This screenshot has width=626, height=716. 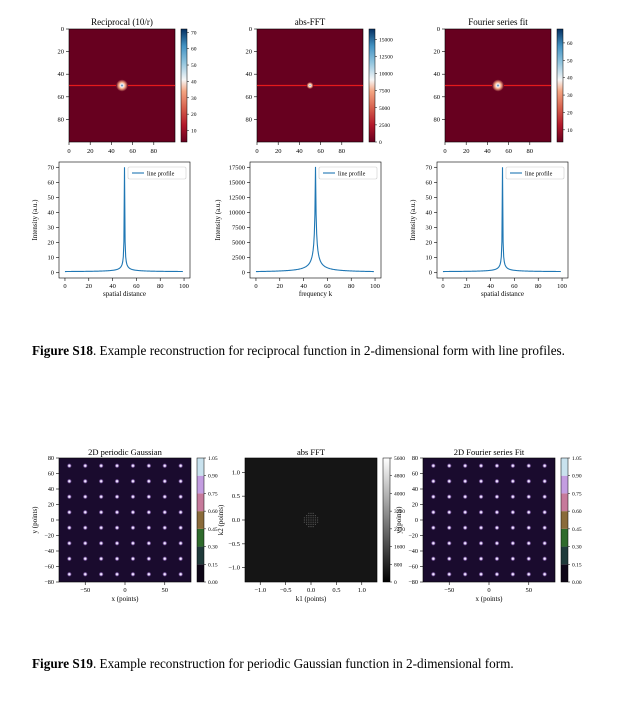 What do you see at coordinates (238, 228) in the screenshot?
I see `y-tick-label: 7500` at bounding box center [238, 228].